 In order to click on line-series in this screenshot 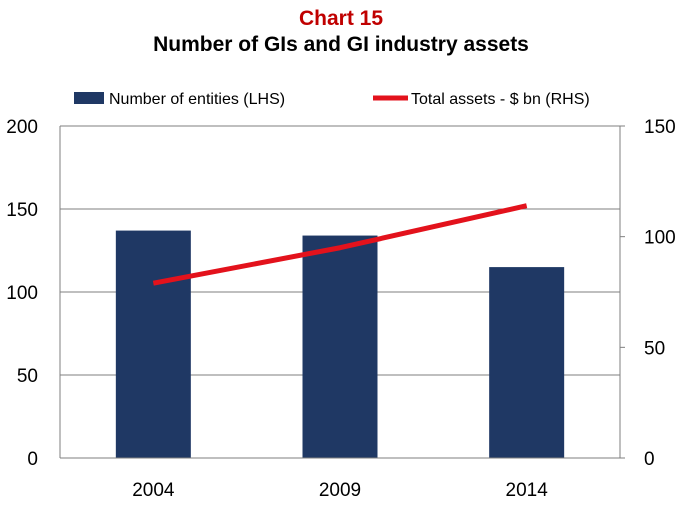, I will do `click(340, 244)`.